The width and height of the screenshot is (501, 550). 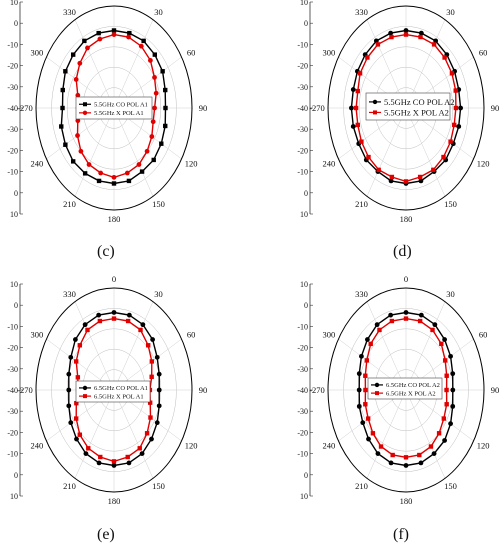 I want to click on angle-tick-label: 90, so click(x=495, y=390).